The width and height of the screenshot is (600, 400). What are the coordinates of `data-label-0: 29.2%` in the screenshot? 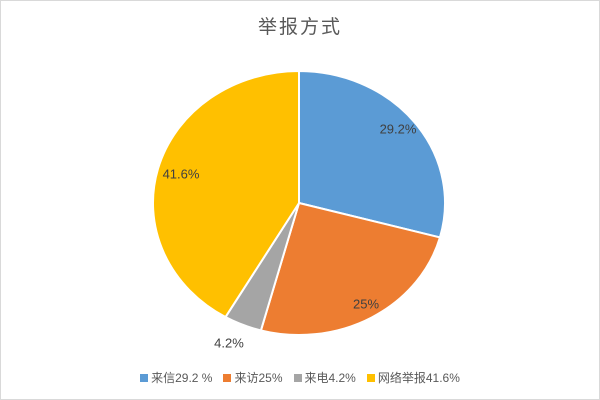 It's located at (398, 129).